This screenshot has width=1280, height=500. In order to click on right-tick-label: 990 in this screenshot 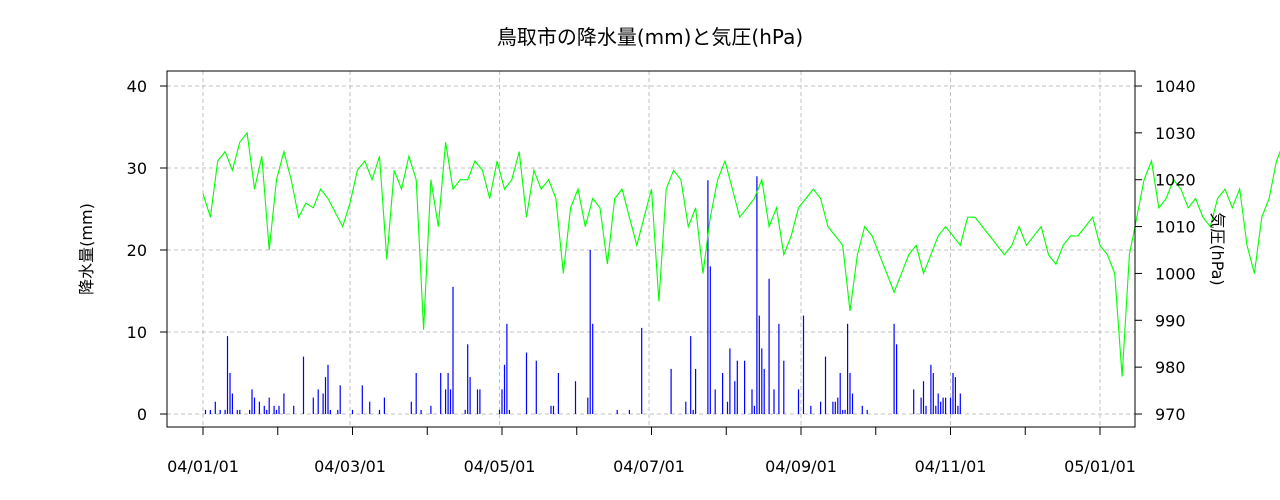, I will do `click(1170, 320)`.